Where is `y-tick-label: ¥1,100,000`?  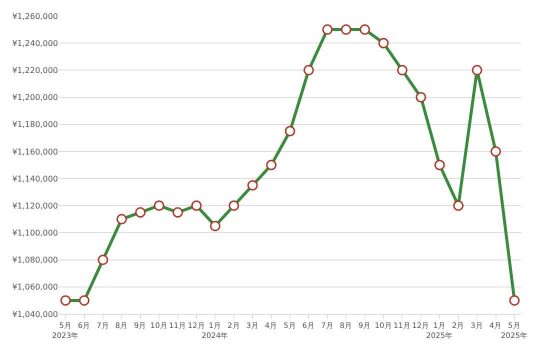 y-tick-label: ¥1,100,000 is located at coordinates (35, 233).